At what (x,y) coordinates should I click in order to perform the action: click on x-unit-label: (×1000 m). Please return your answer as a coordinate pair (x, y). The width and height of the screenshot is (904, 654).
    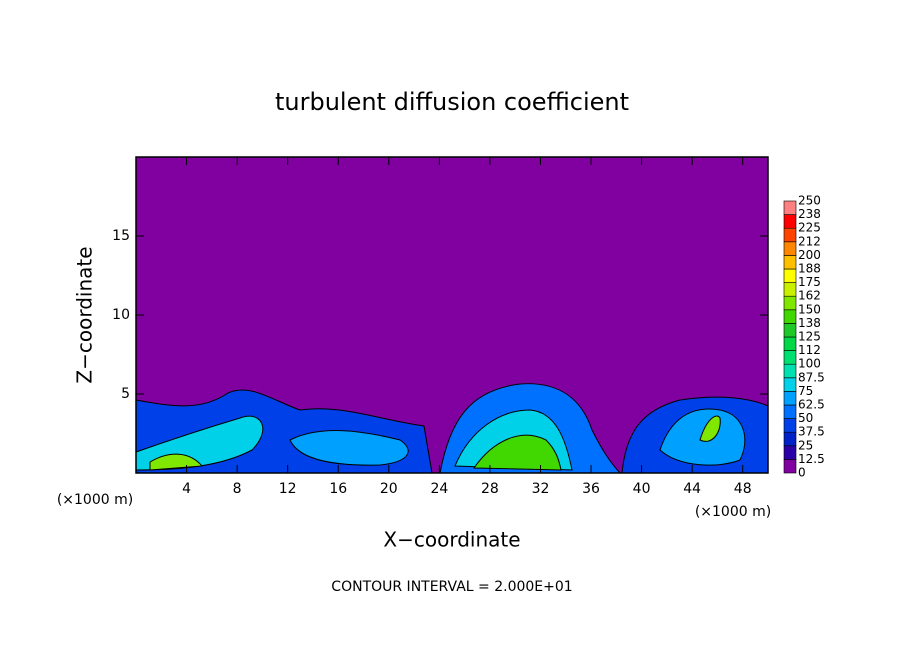
    Looking at the image, I should click on (95, 500).